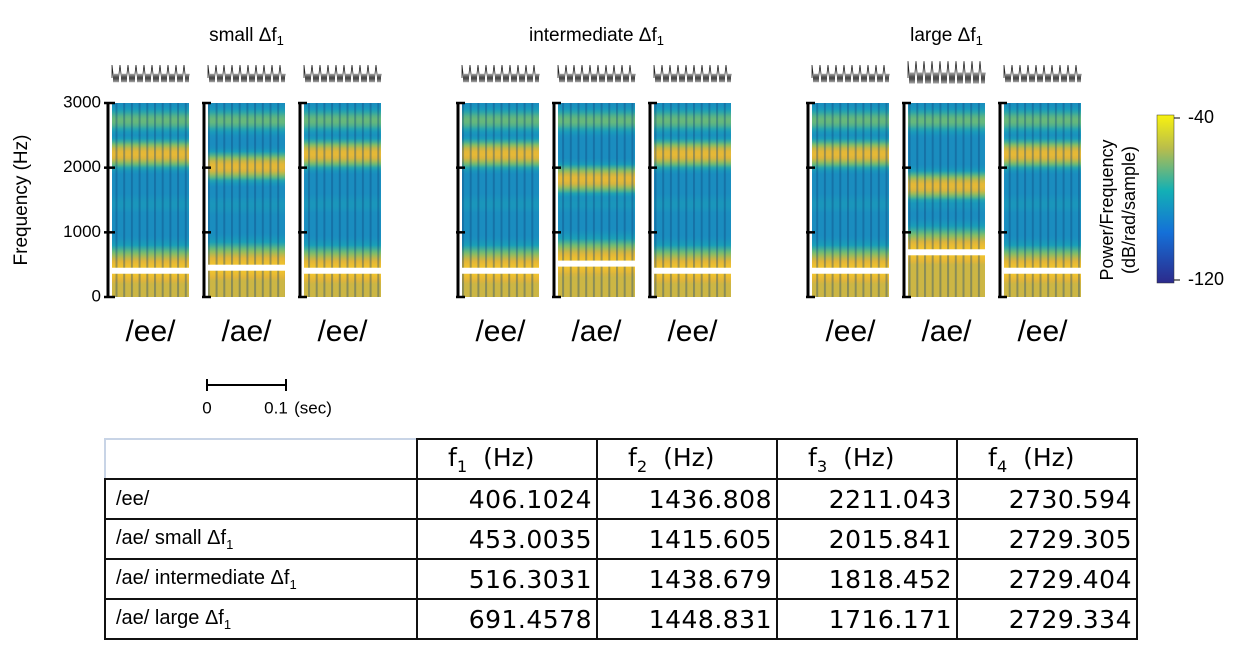 The image size is (1246, 650). I want to click on y-tick-label: 3000, so click(82, 101).